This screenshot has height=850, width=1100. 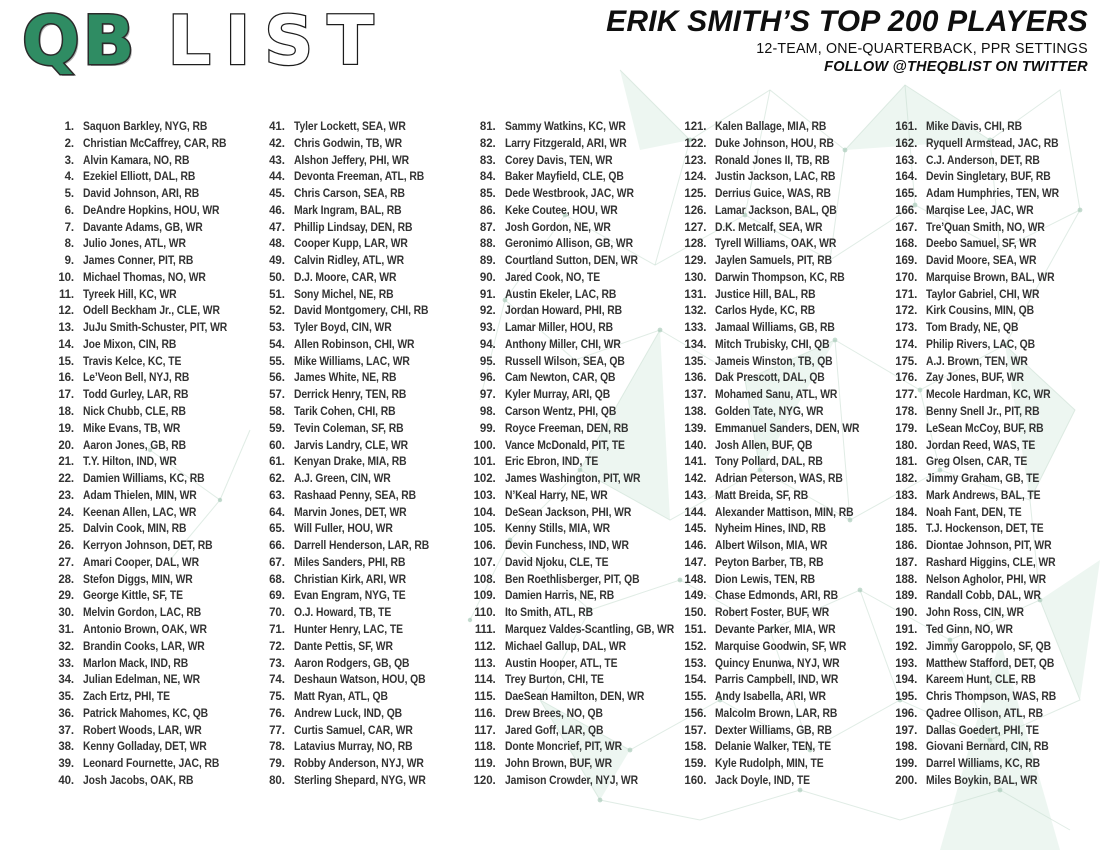 I want to click on player-rank: 166., so click(x=906, y=210).